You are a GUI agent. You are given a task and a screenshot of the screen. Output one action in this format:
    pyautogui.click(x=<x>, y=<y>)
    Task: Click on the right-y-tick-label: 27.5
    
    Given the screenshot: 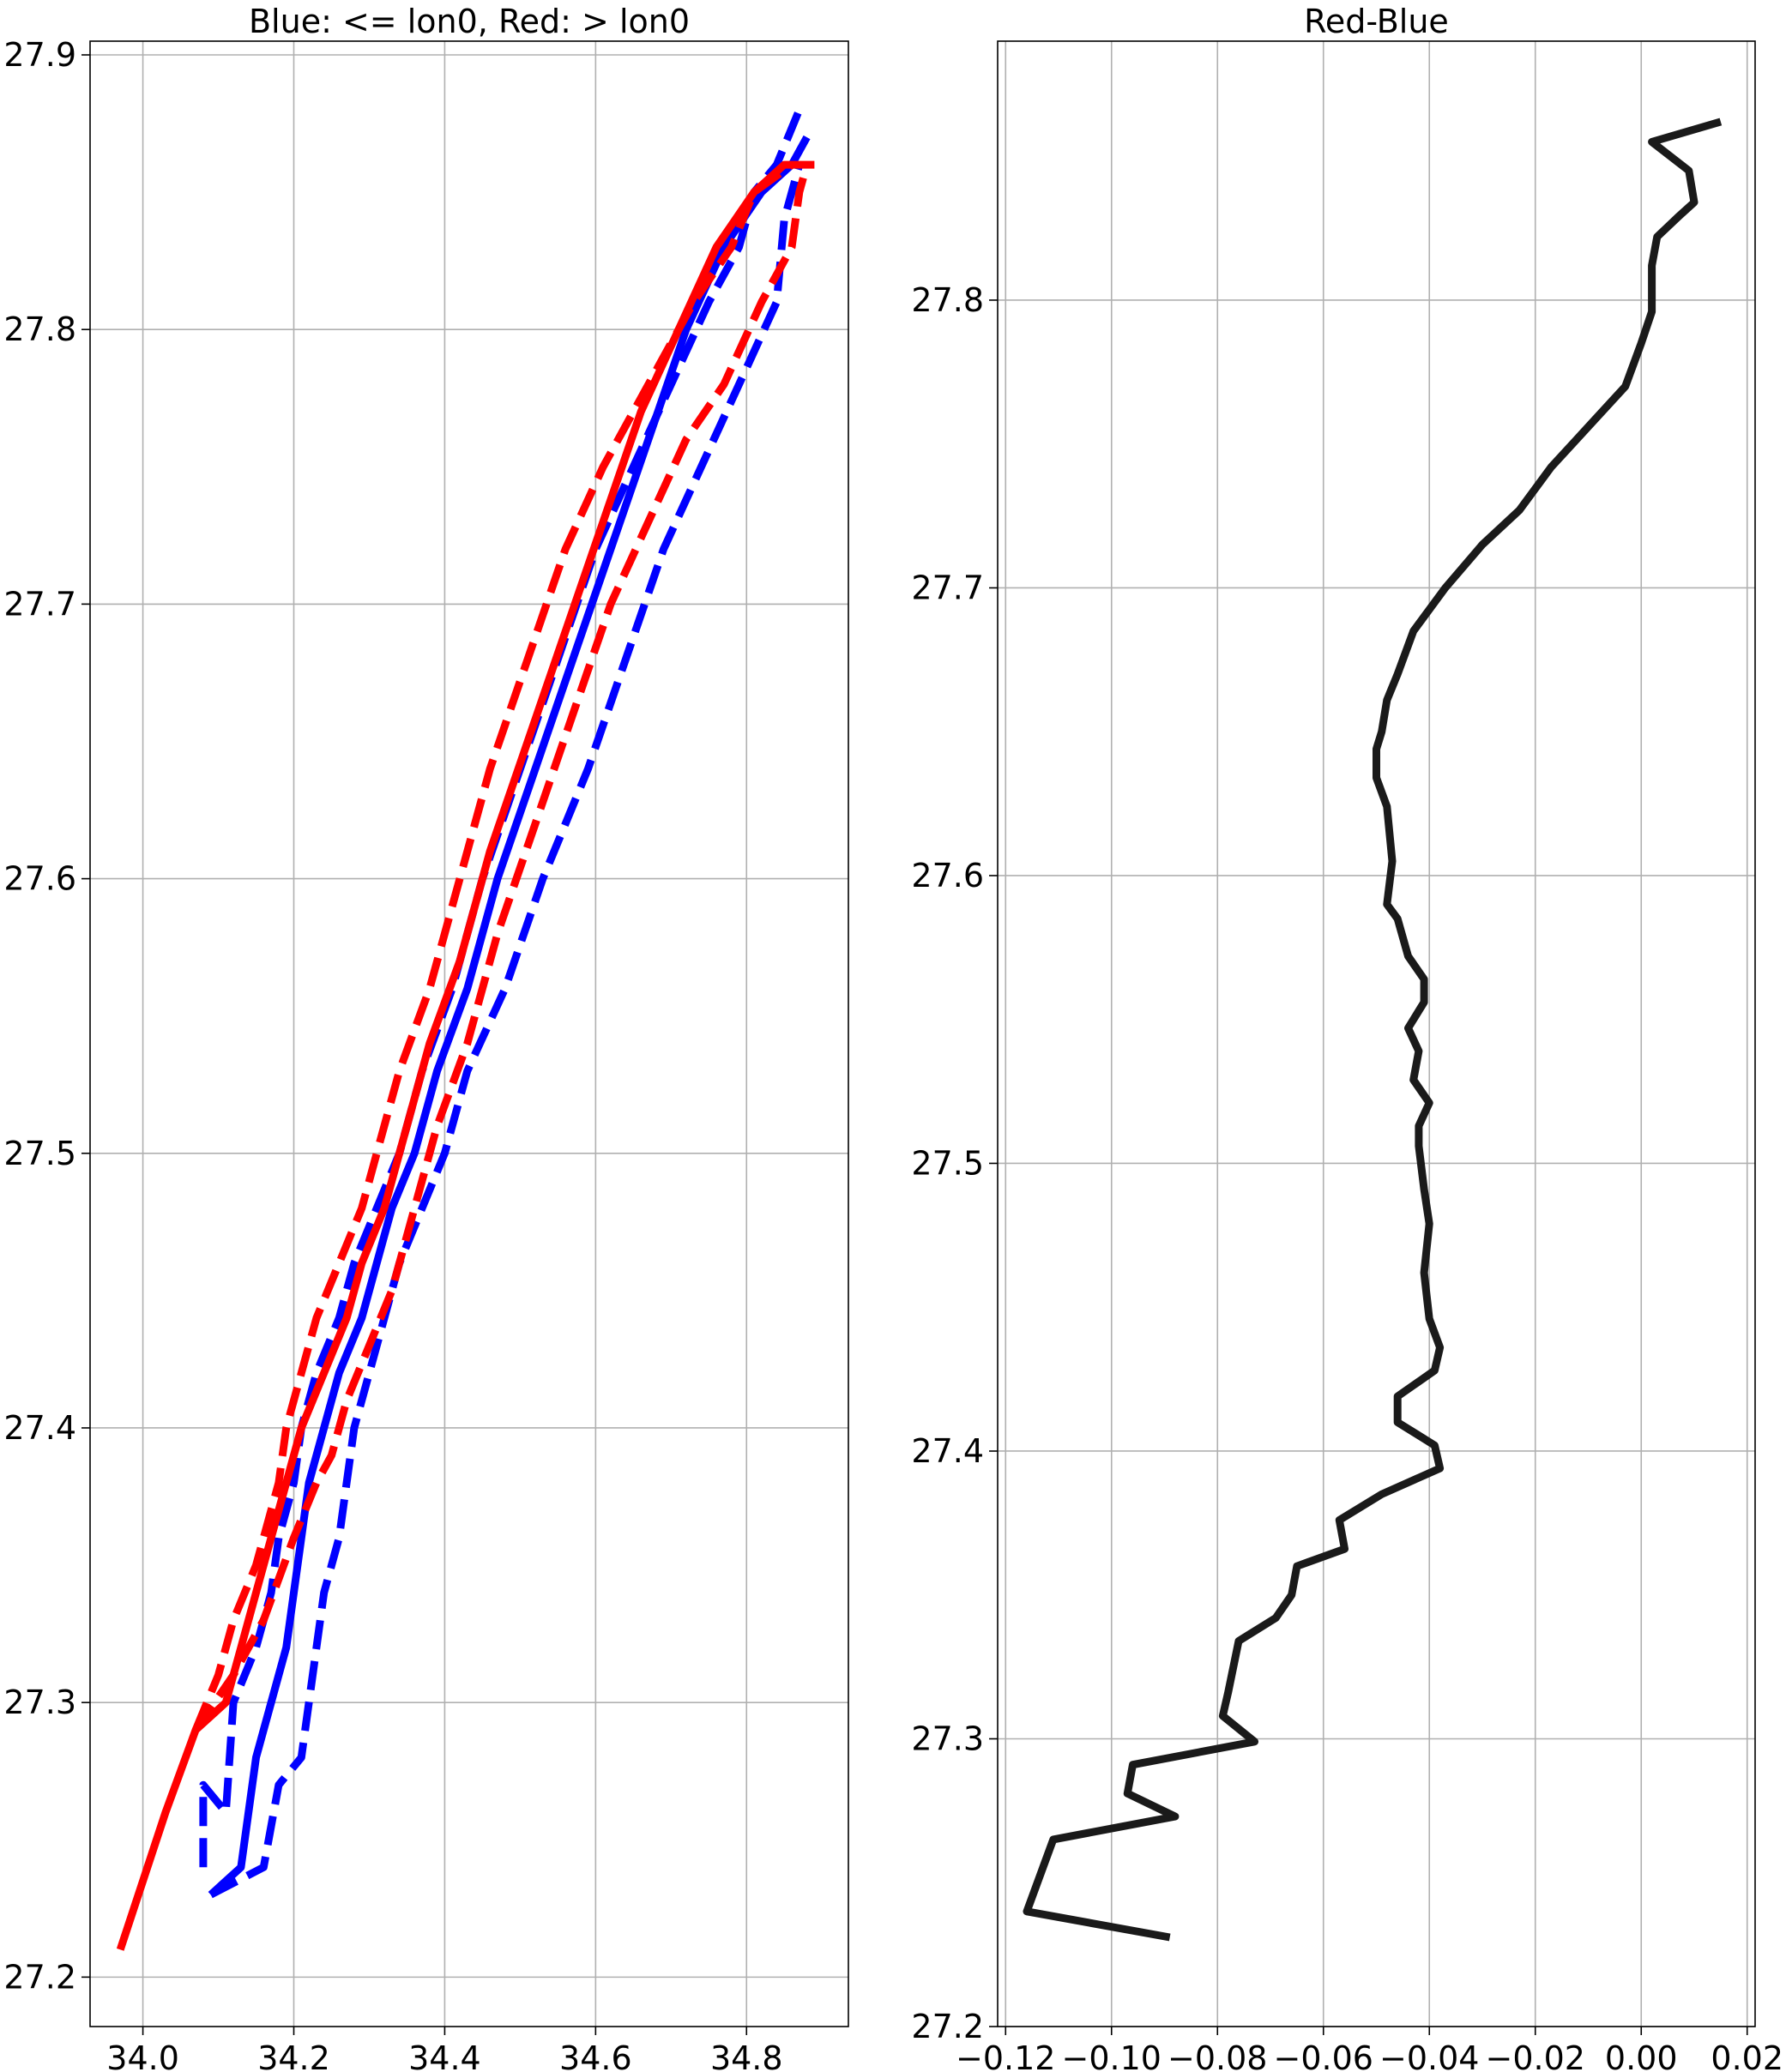 What is the action you would take?
    pyautogui.click(x=947, y=1163)
    